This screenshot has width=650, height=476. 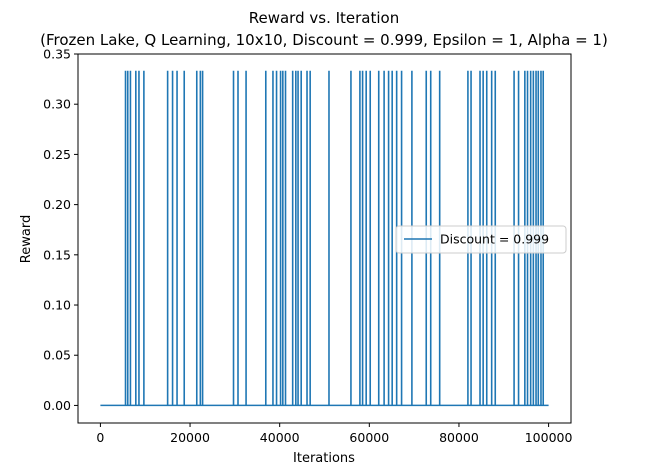 What do you see at coordinates (57, 204) in the screenshot?
I see `y-tick-label: 0.20` at bounding box center [57, 204].